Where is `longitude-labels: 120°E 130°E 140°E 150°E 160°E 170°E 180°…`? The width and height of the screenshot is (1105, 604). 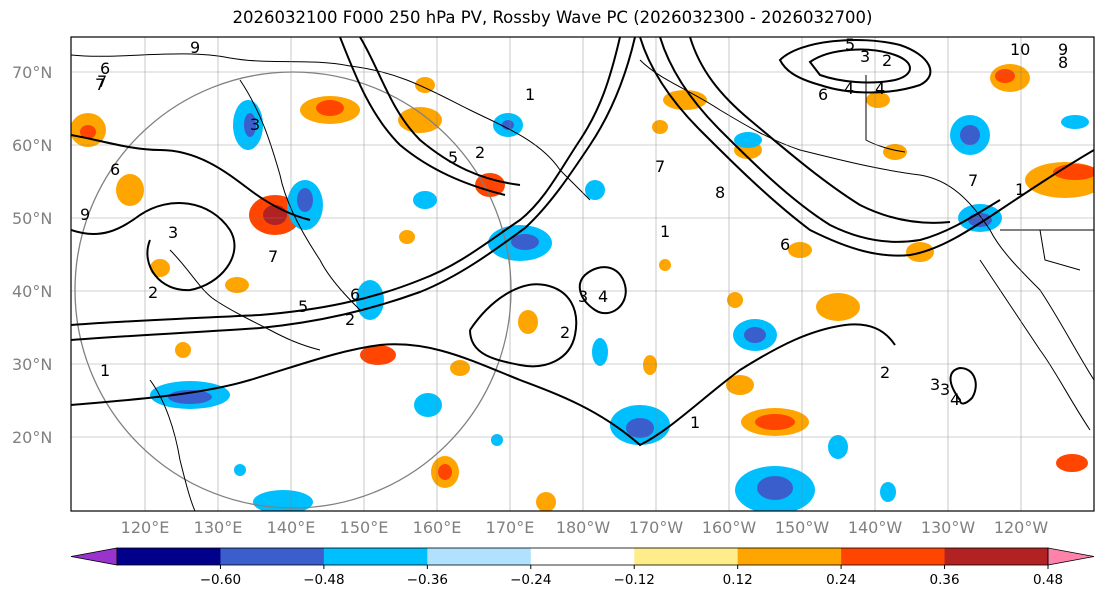
longitude-labels: 120°E 130°E 140°E 150°E 160°E 170°E 180°… is located at coordinates (585, 527).